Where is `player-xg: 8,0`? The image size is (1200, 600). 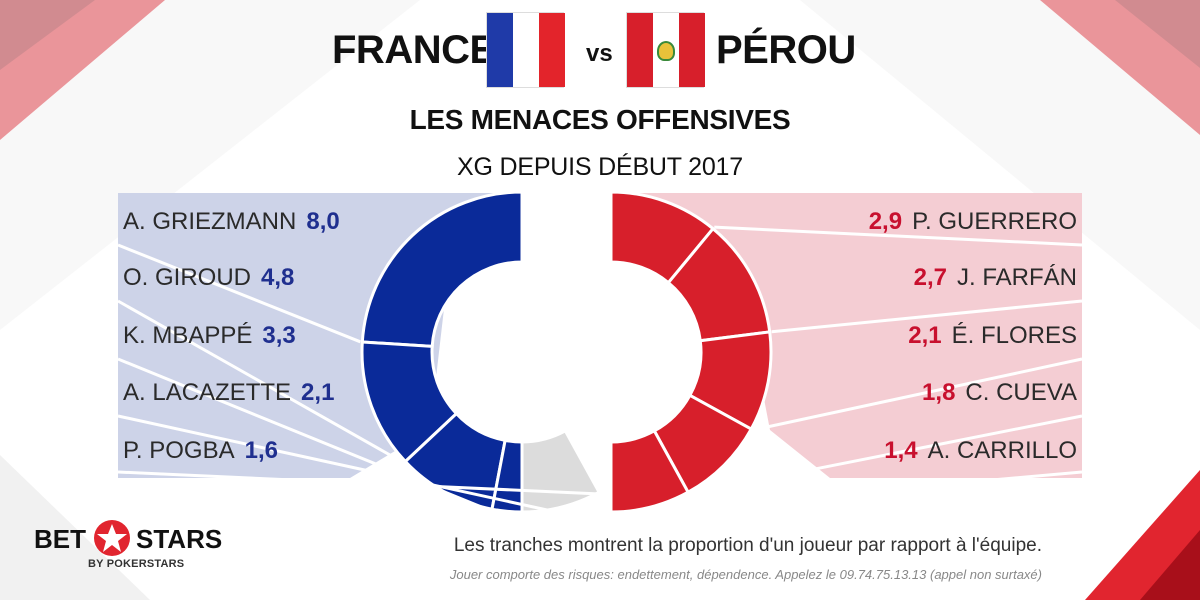
player-xg: 8,0 is located at coordinates (323, 221).